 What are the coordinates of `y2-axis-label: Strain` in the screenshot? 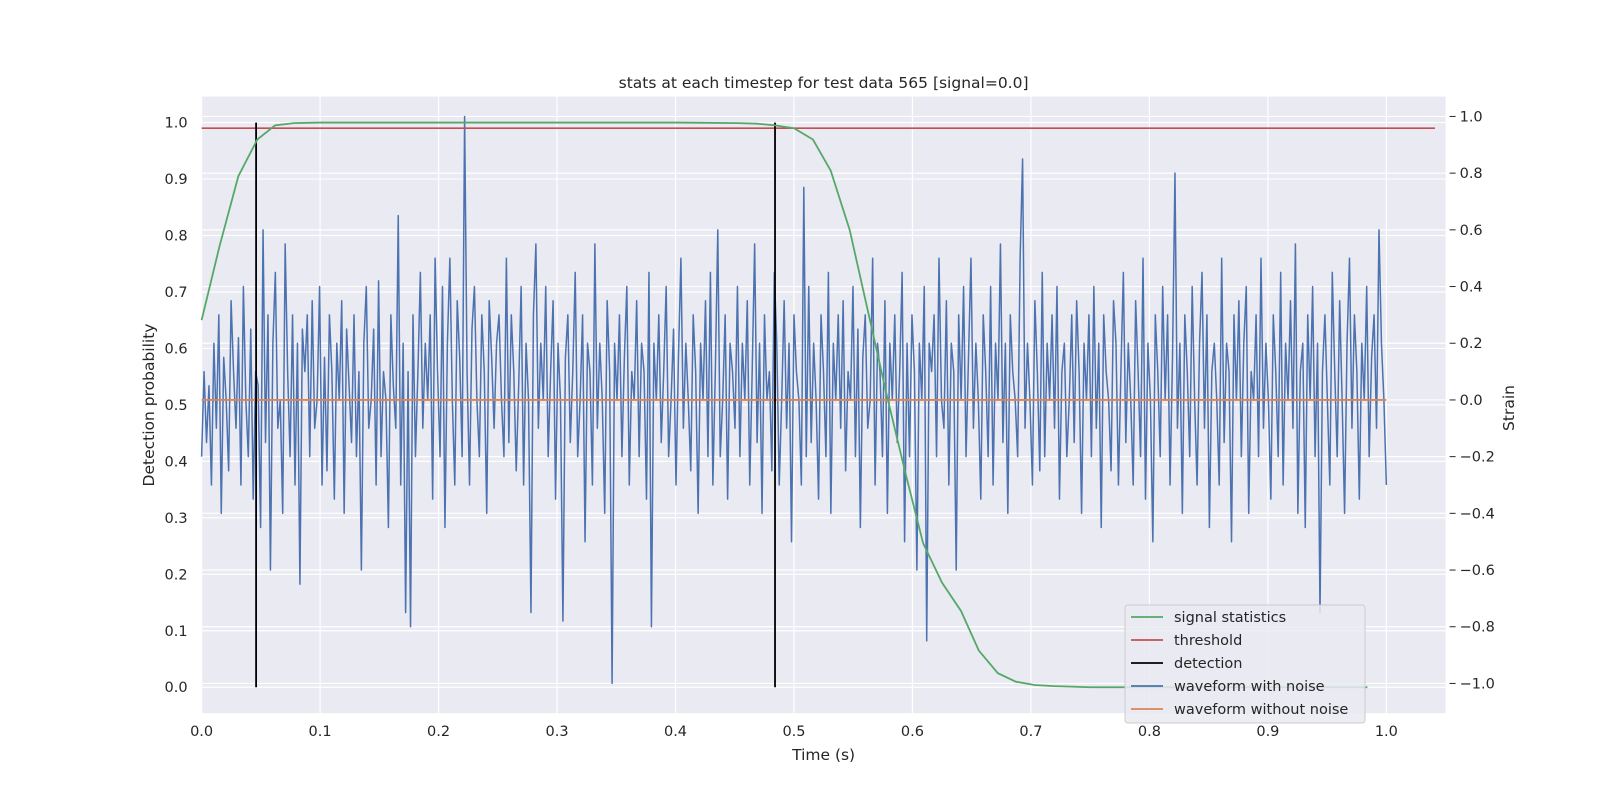 It's located at (1509, 408).